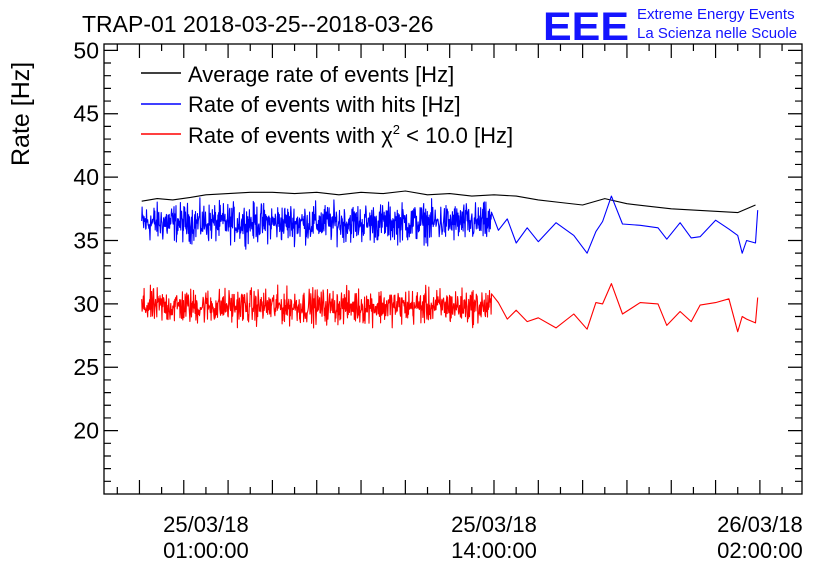  What do you see at coordinates (21, 114) in the screenshot?
I see `y-axis-label: Rate [Hz]` at bounding box center [21, 114].